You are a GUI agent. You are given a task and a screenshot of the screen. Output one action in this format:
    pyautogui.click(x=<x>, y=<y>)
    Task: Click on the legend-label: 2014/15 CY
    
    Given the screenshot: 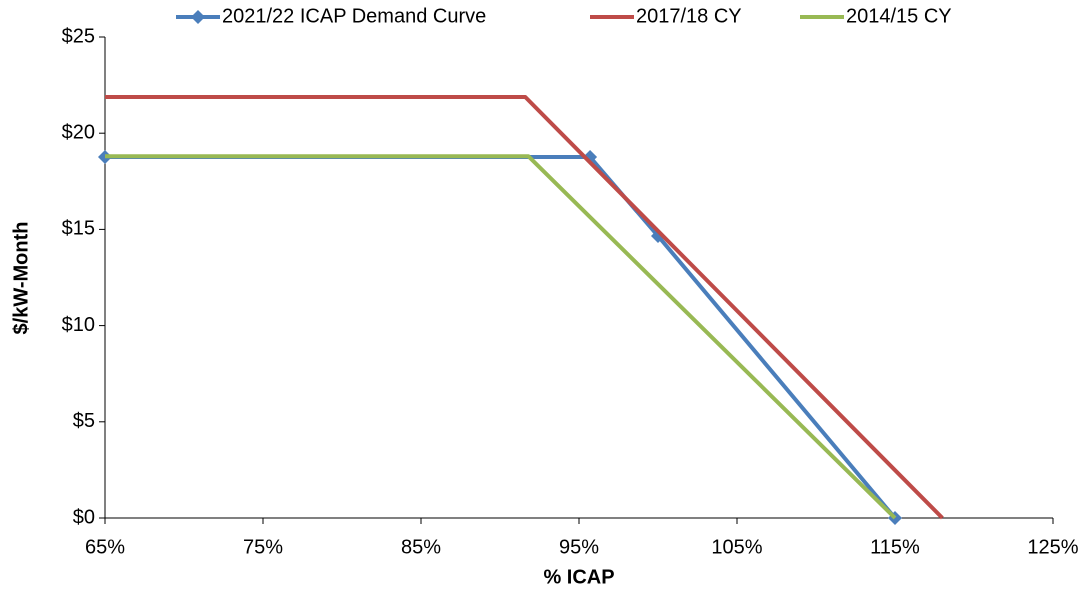 What is the action you would take?
    pyautogui.click(x=899, y=16)
    